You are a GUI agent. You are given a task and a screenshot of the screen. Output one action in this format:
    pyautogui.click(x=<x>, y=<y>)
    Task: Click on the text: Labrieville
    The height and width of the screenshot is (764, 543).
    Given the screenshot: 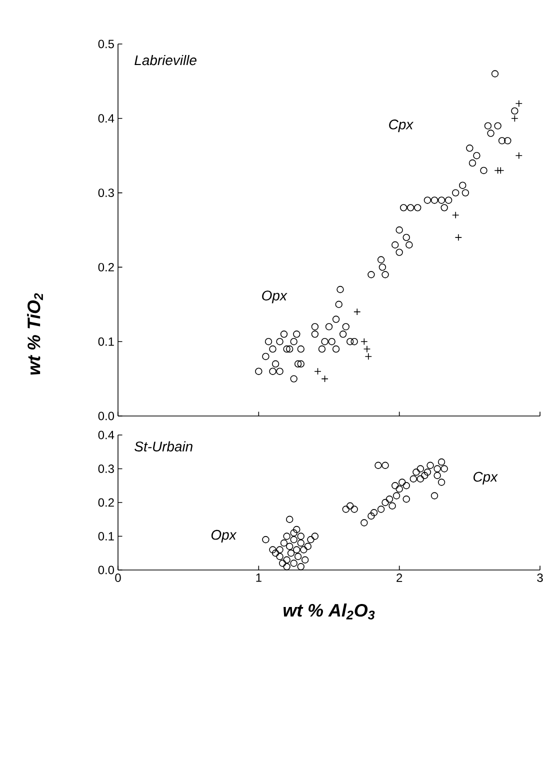 What is the action you would take?
    pyautogui.click(x=165, y=60)
    